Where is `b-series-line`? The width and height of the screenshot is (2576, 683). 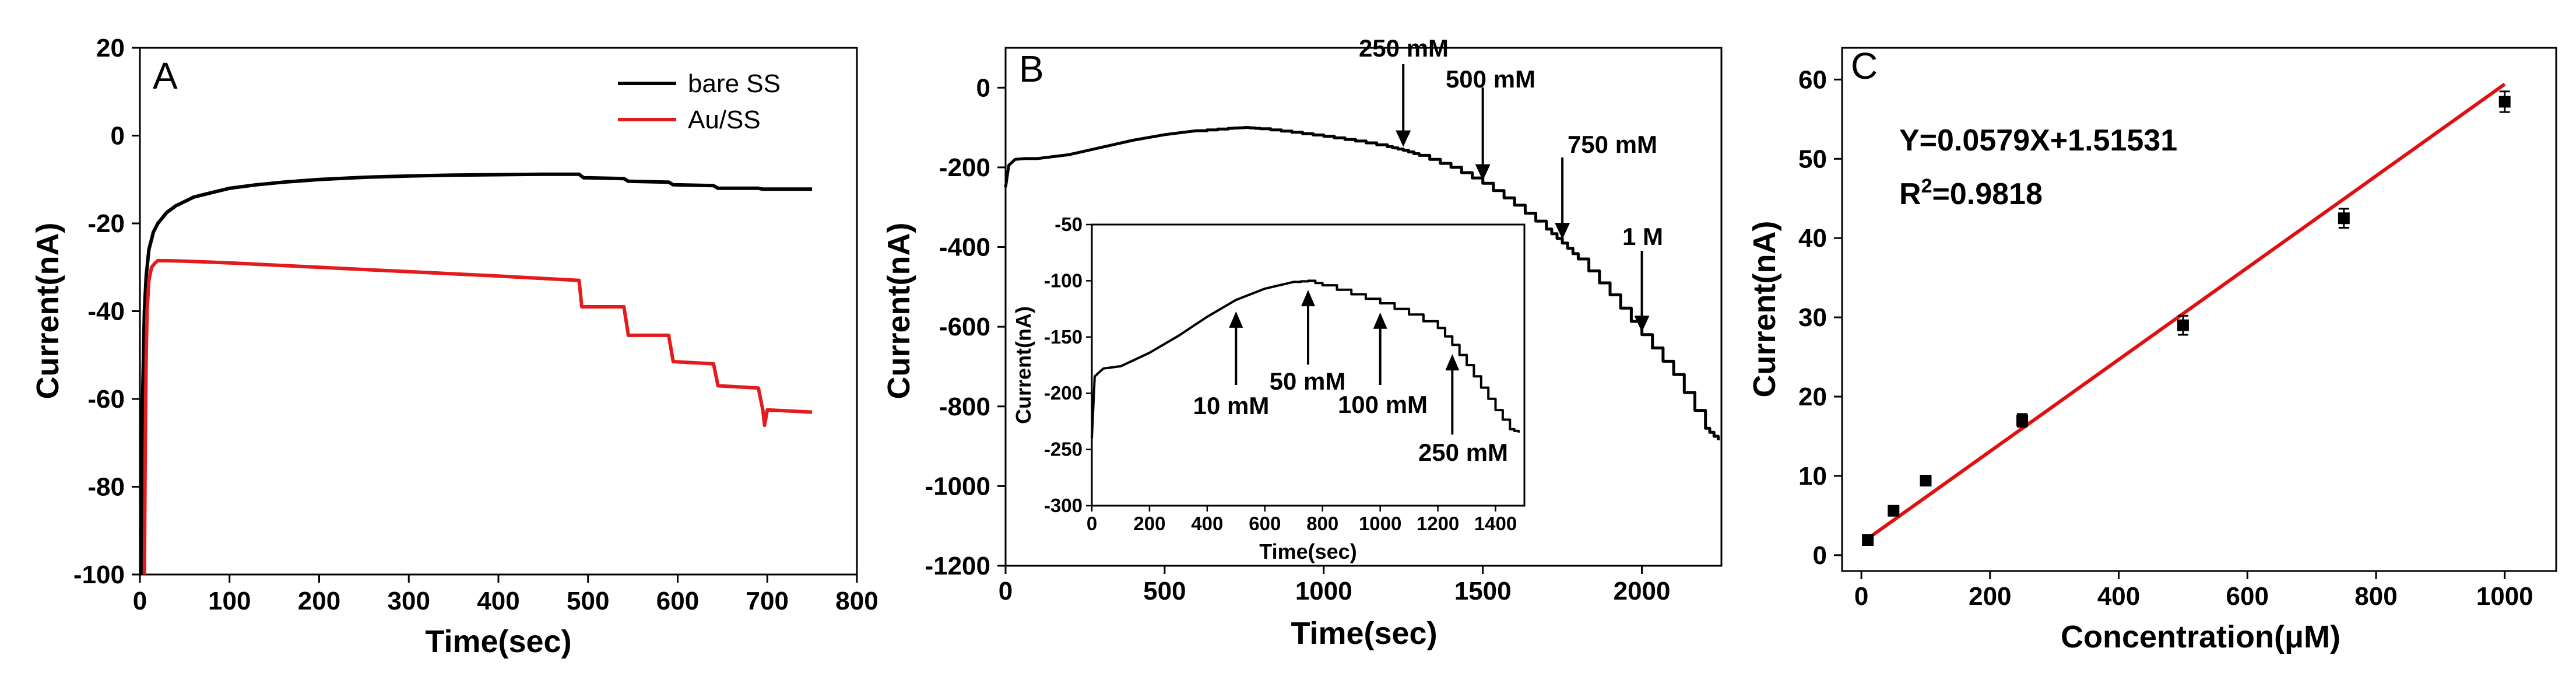
b-series-line is located at coordinates (1362, 283).